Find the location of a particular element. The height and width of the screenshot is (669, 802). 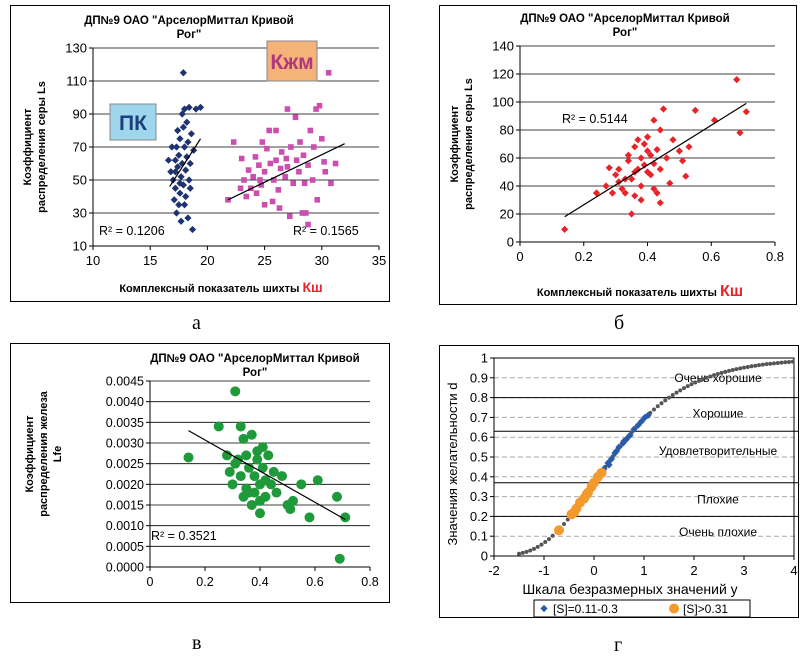

box-label: ПК is located at coordinates (133, 123).